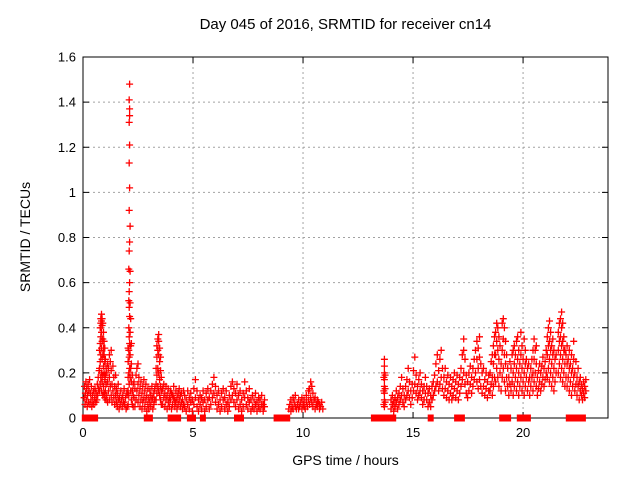  I want to click on x-tick-label: 20, so click(523, 432).